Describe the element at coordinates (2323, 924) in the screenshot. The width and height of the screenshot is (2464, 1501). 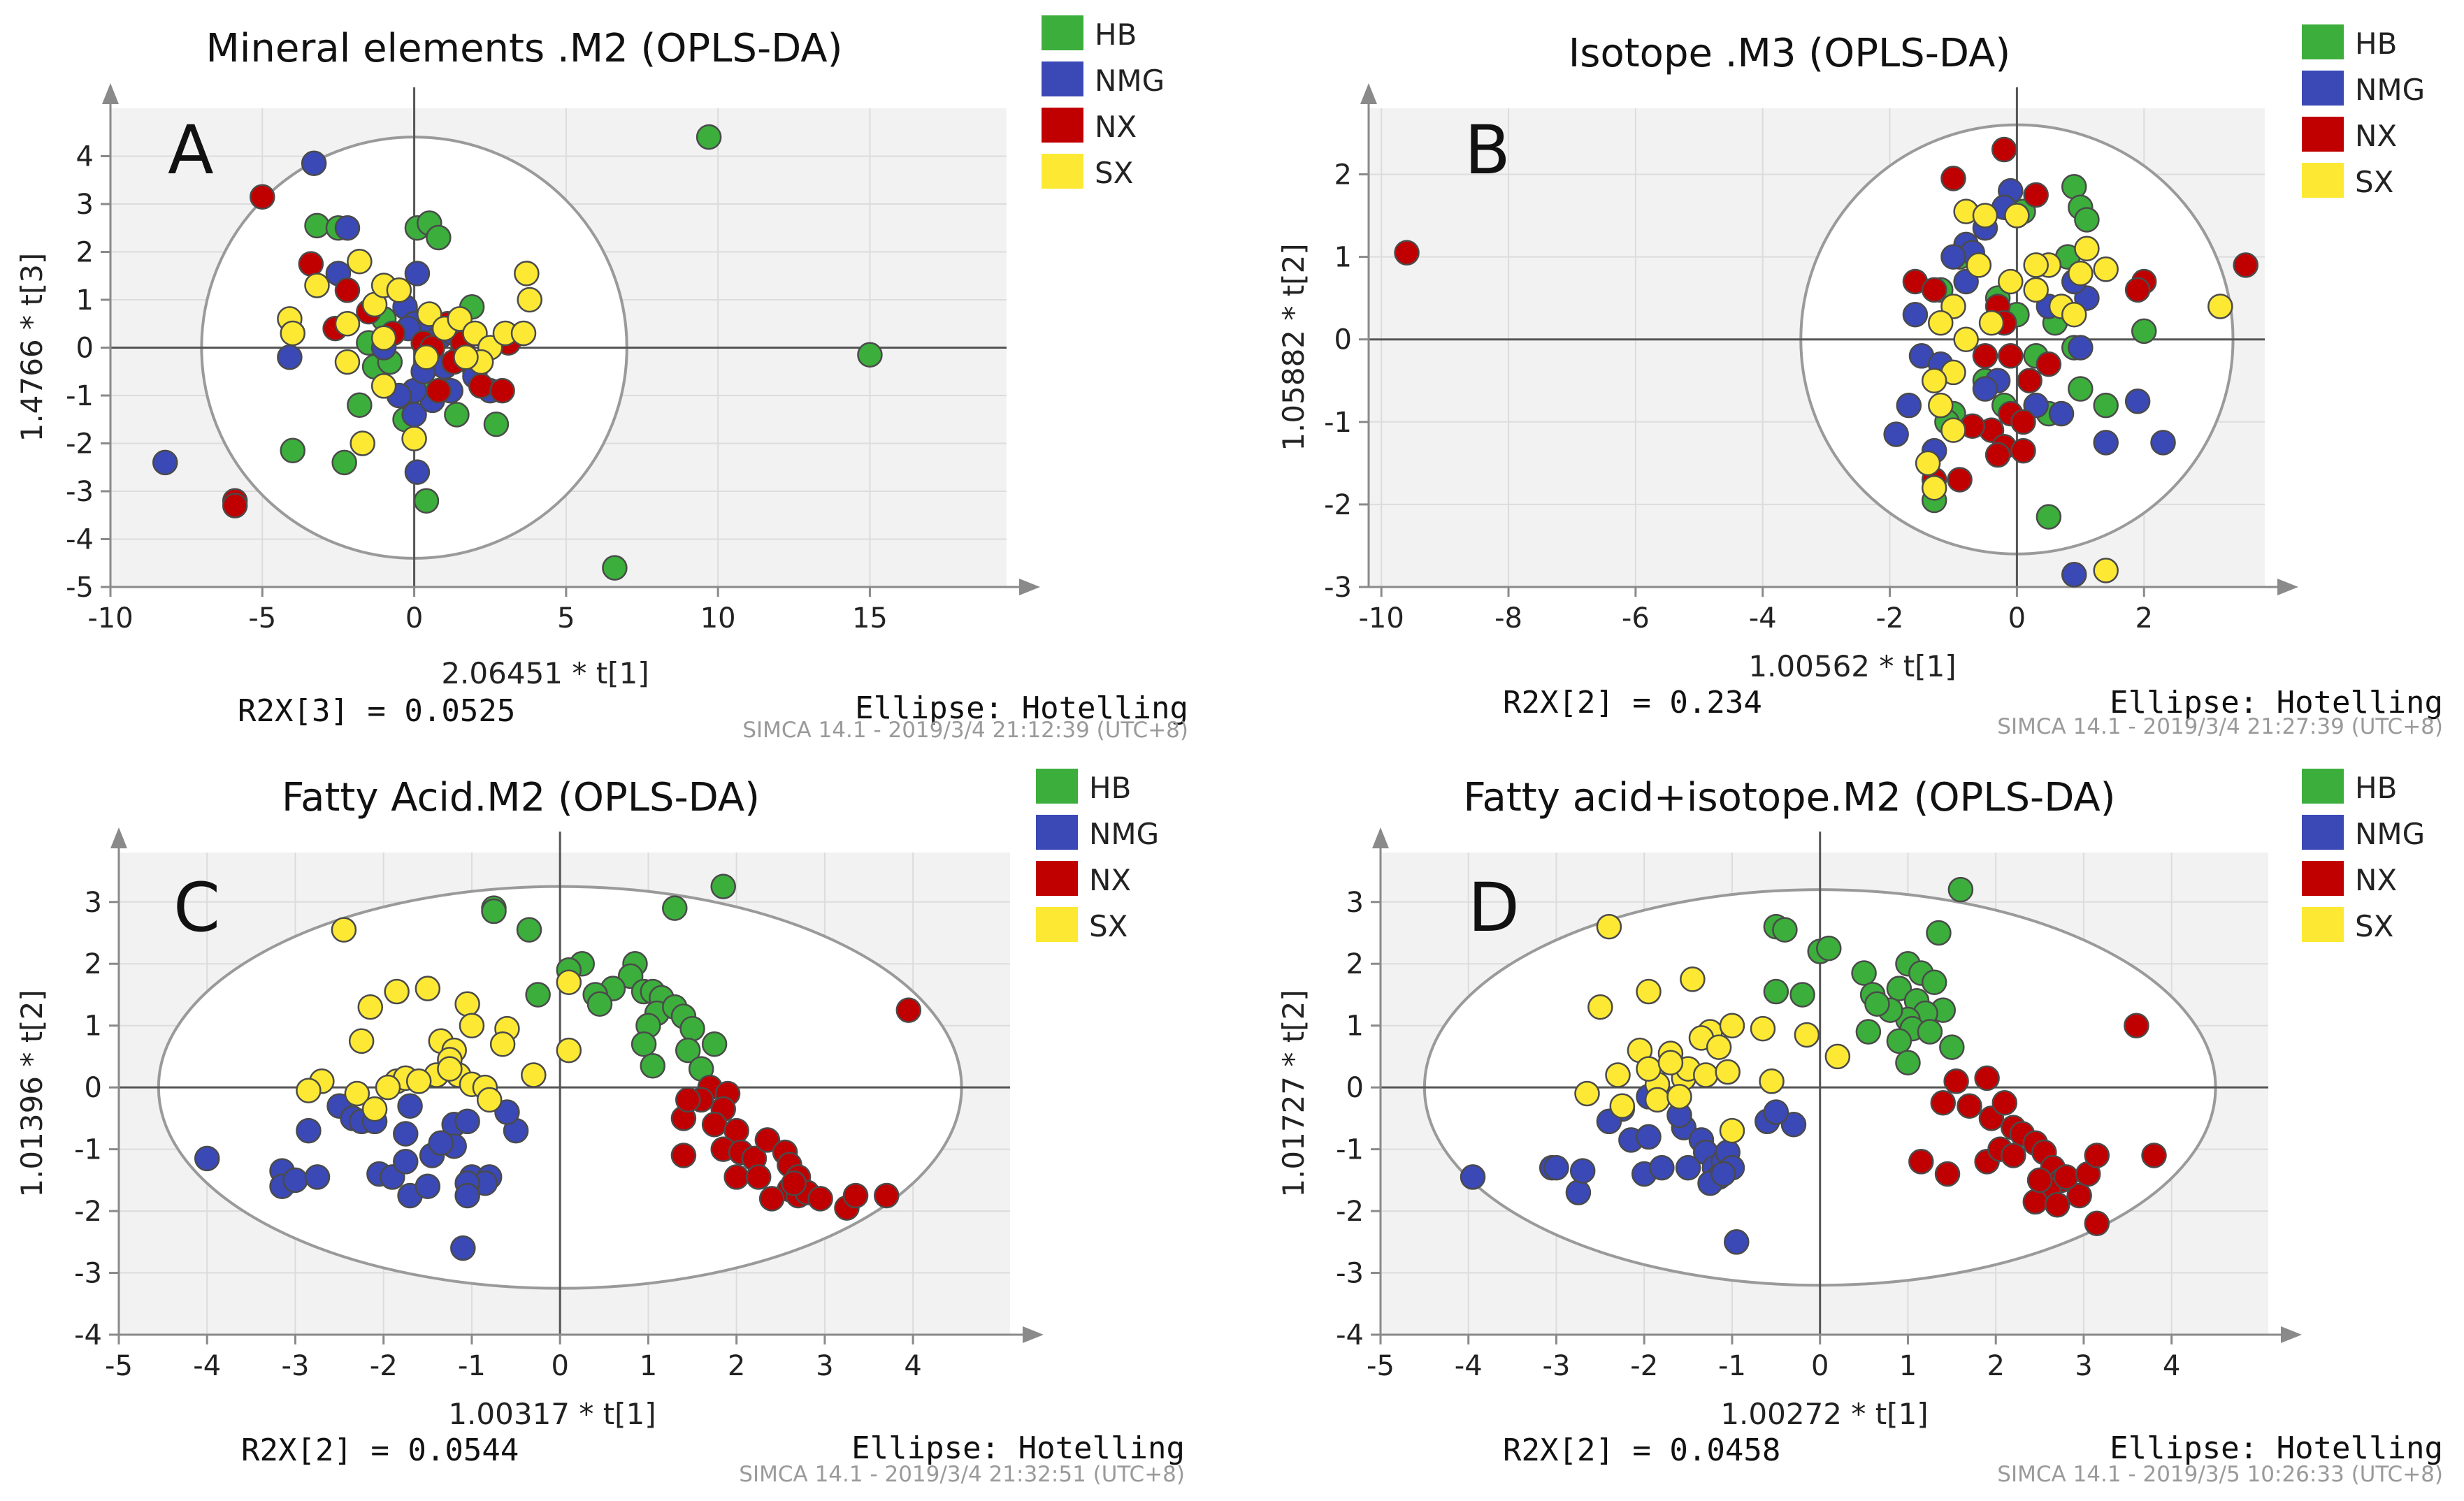
I see `legend-swatch-sx` at that location.